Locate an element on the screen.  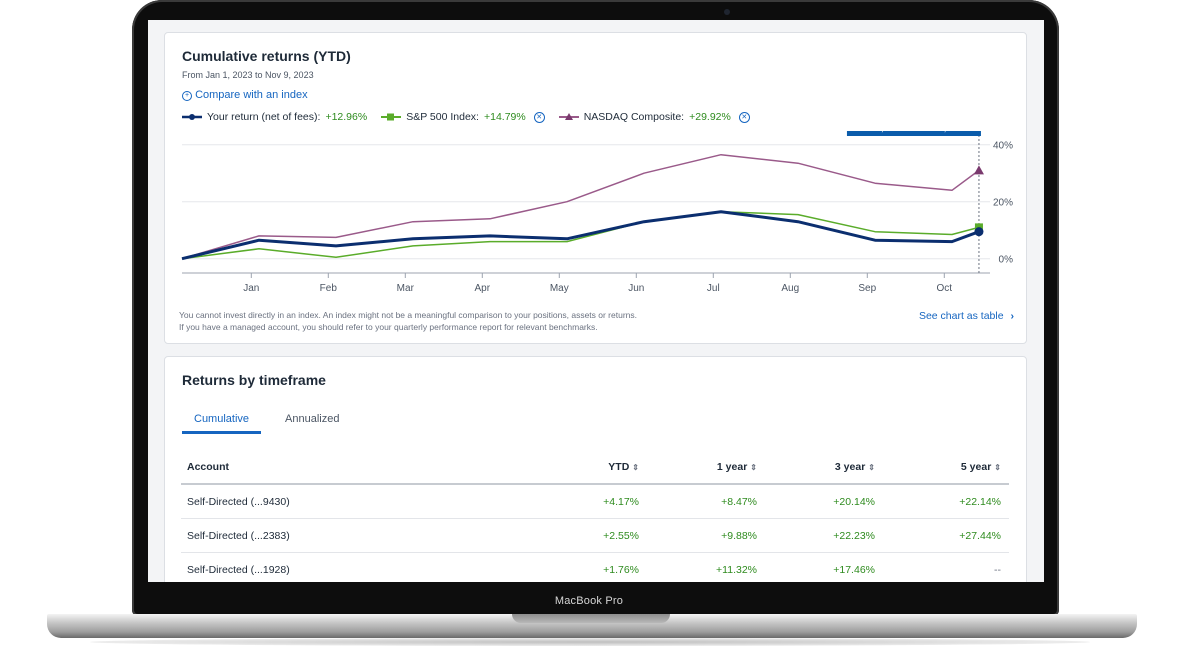
ytd-cell: +4.17% is located at coordinates (584, 501).